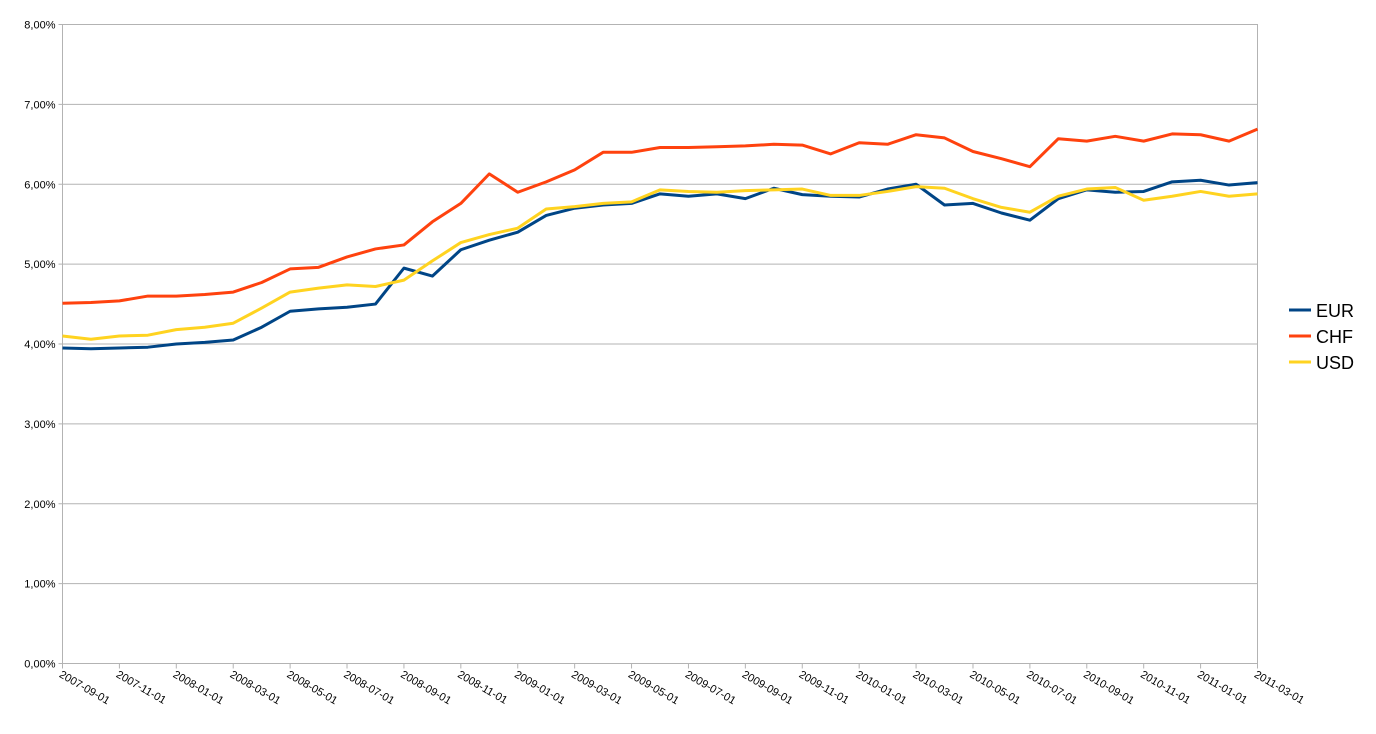 This screenshot has height=734, width=1376. What do you see at coordinates (425, 688) in the screenshot?
I see `x-tick-label: 2008-09-01` at bounding box center [425, 688].